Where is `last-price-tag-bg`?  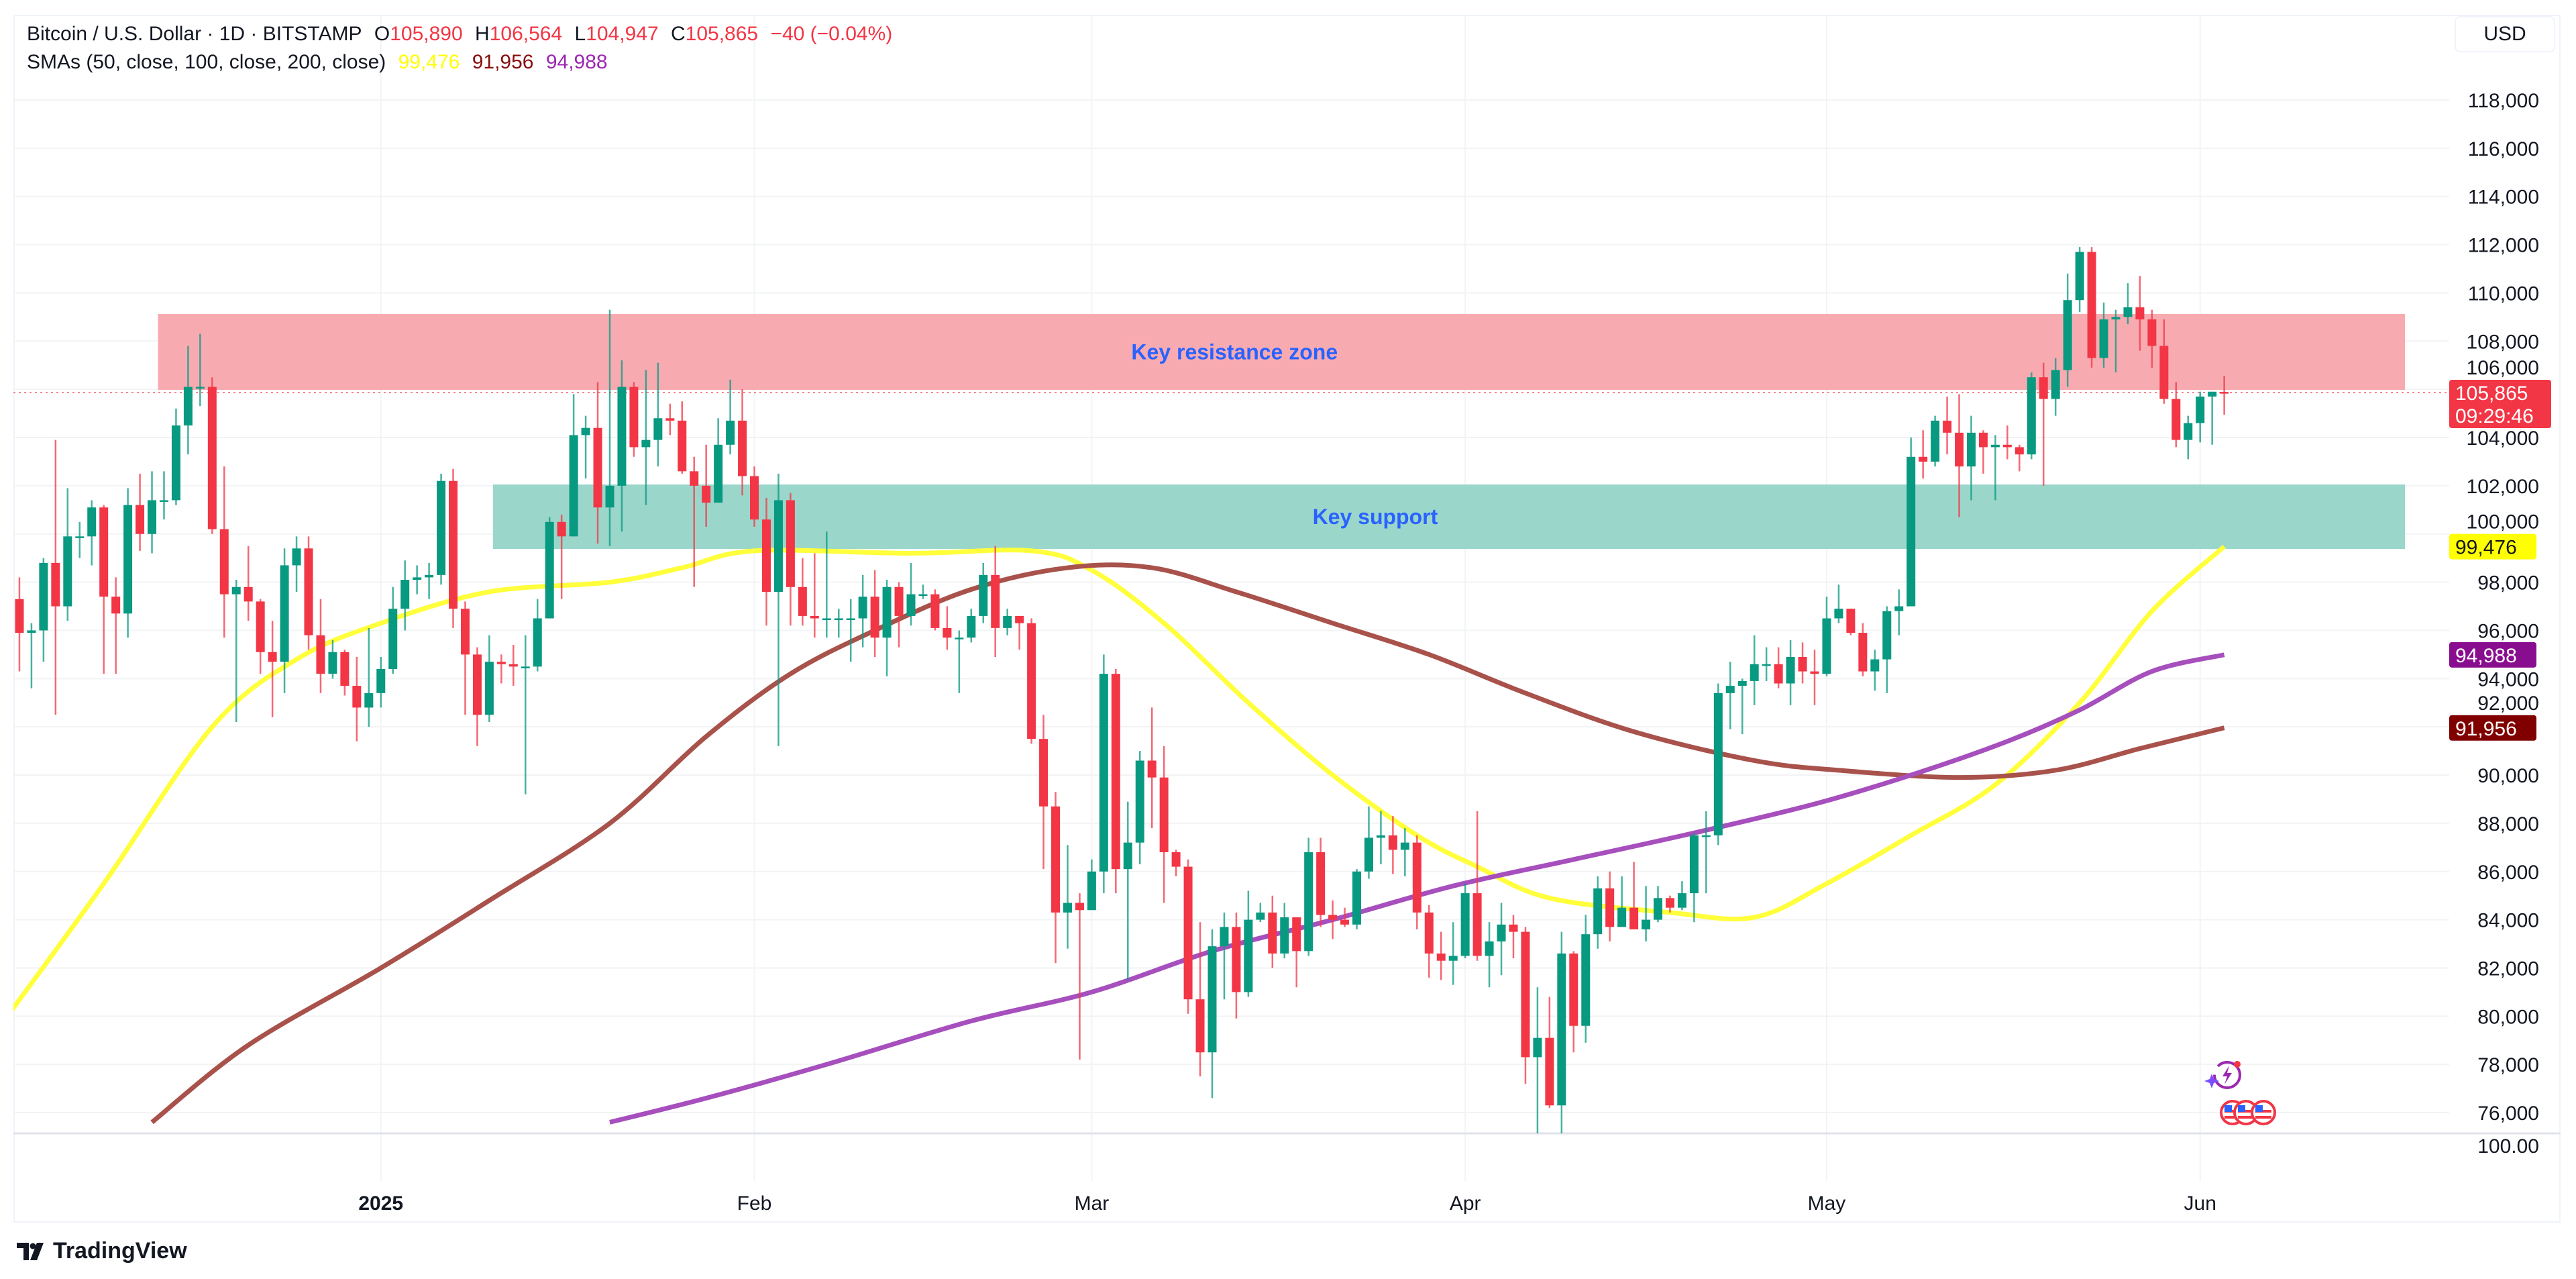
last-price-tag-bg is located at coordinates (2500, 404).